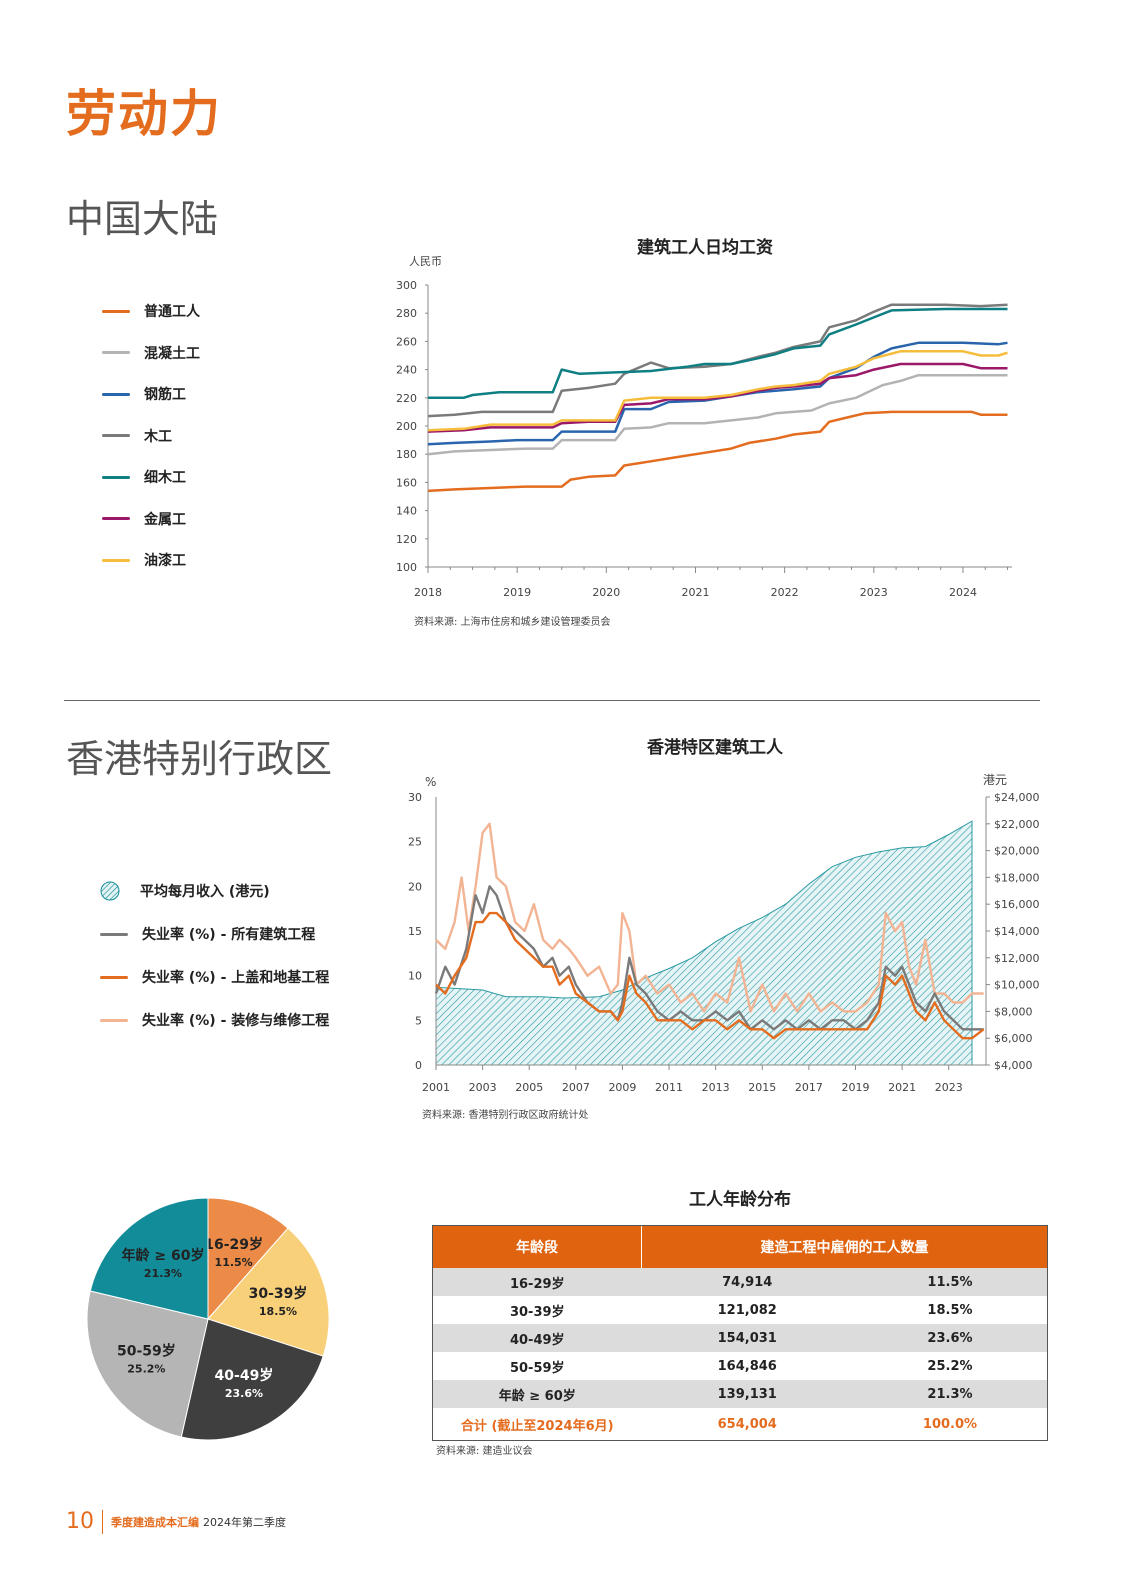  Describe the element at coordinates (406, 398) in the screenshot. I see `y-tick-label: 220` at that location.